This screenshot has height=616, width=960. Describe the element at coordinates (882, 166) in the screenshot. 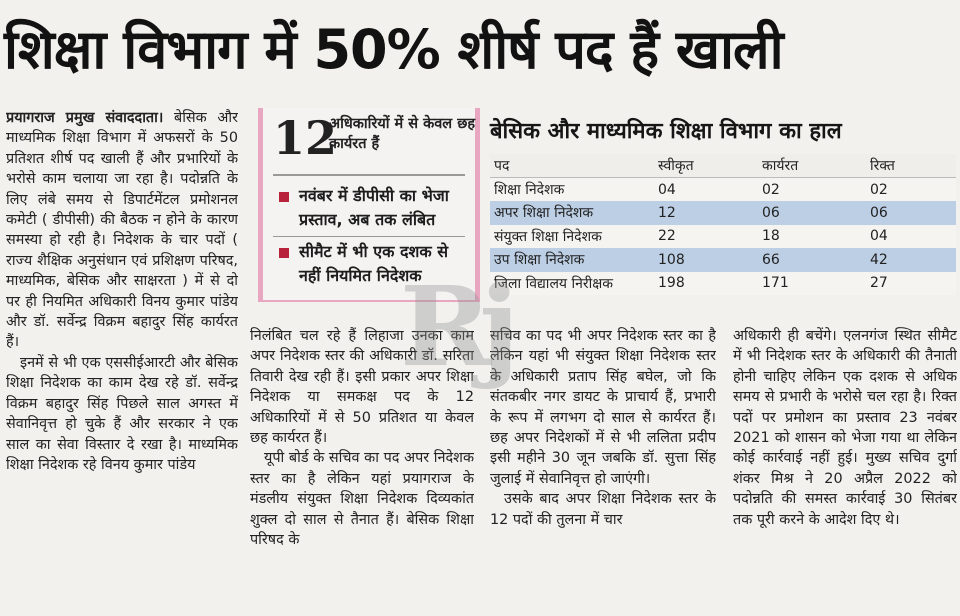

I see `column-header: रिक्त` at that location.